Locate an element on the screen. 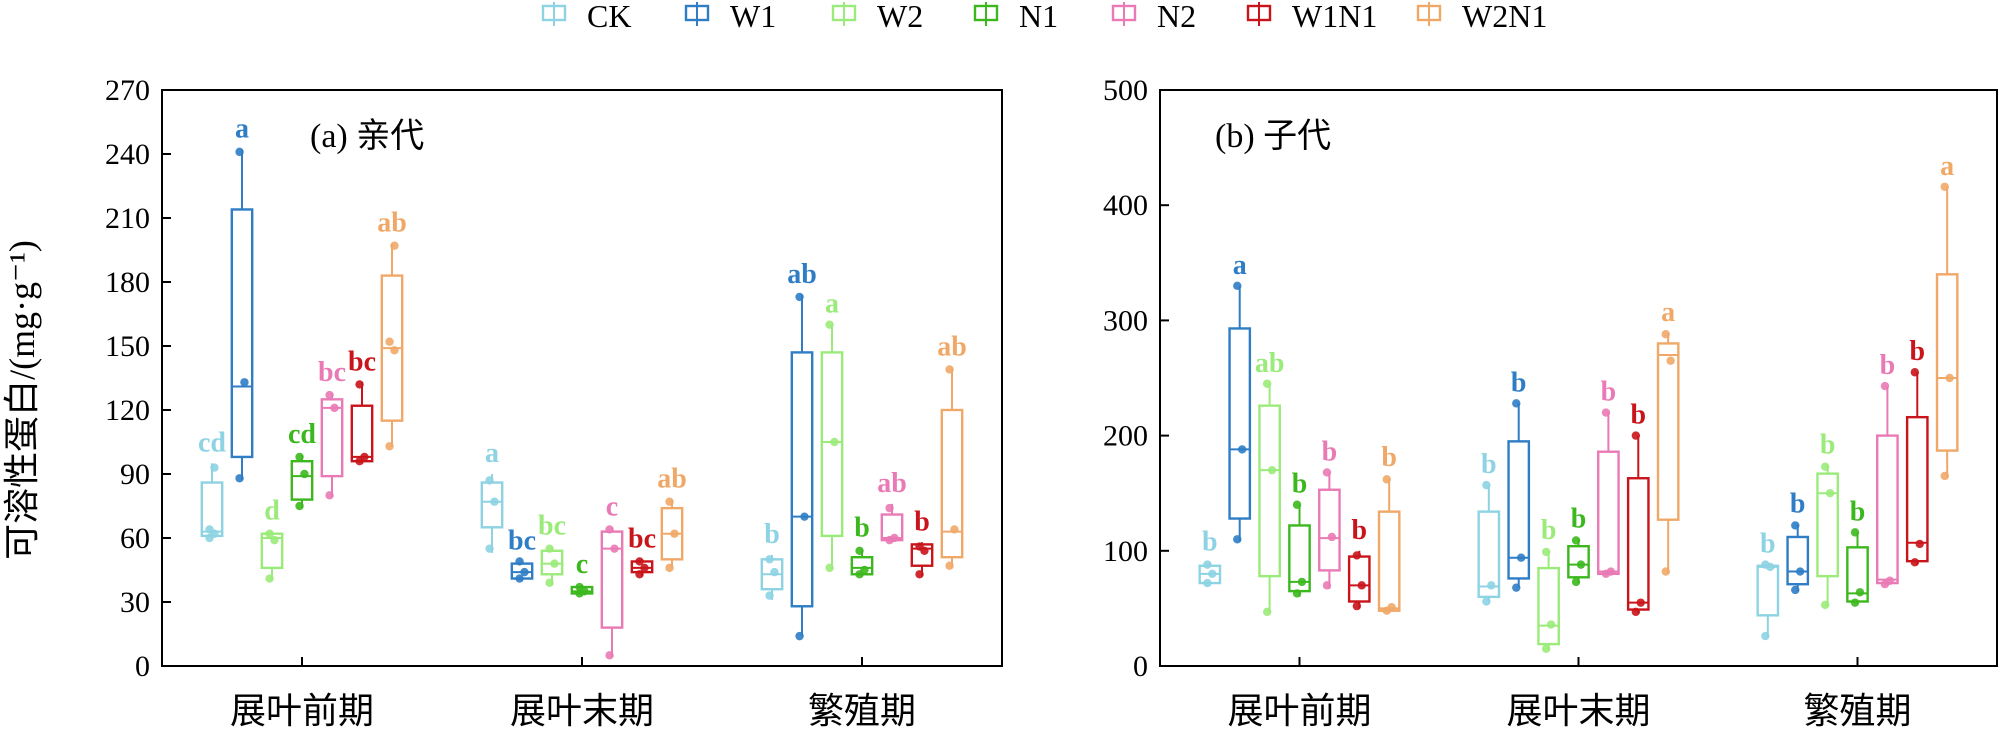 Image resolution: width=2000 pixels, height=736 pixels. box-w1: a is located at coordinates (1240, 397).